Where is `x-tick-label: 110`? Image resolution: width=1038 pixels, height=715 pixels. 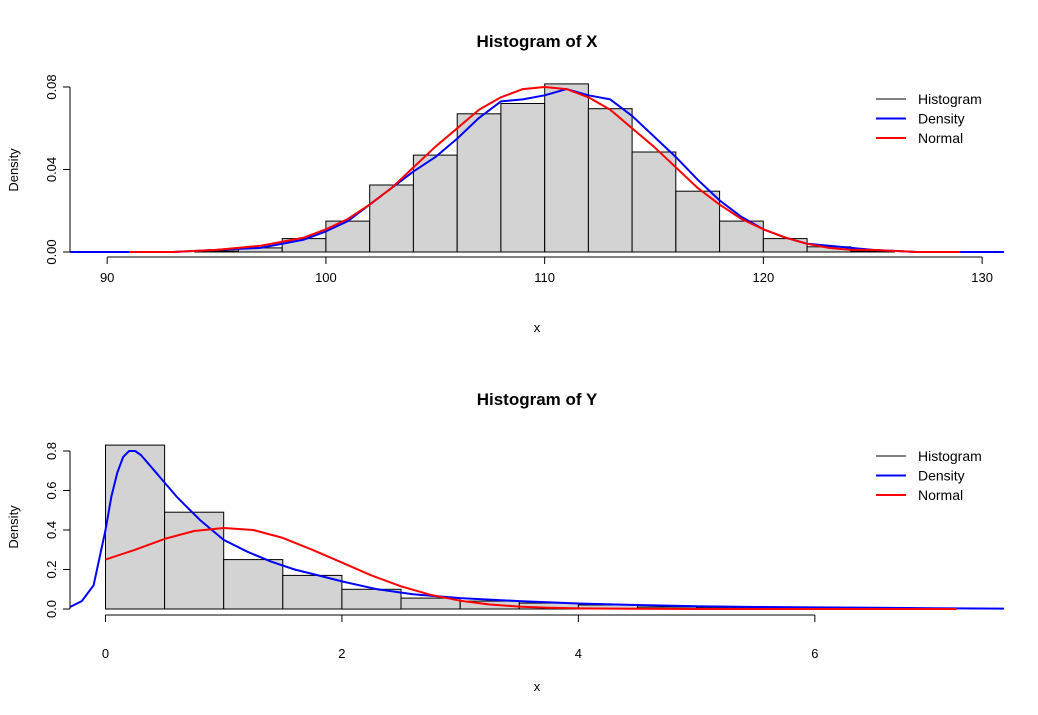 x-tick-label: 110 is located at coordinates (544, 277).